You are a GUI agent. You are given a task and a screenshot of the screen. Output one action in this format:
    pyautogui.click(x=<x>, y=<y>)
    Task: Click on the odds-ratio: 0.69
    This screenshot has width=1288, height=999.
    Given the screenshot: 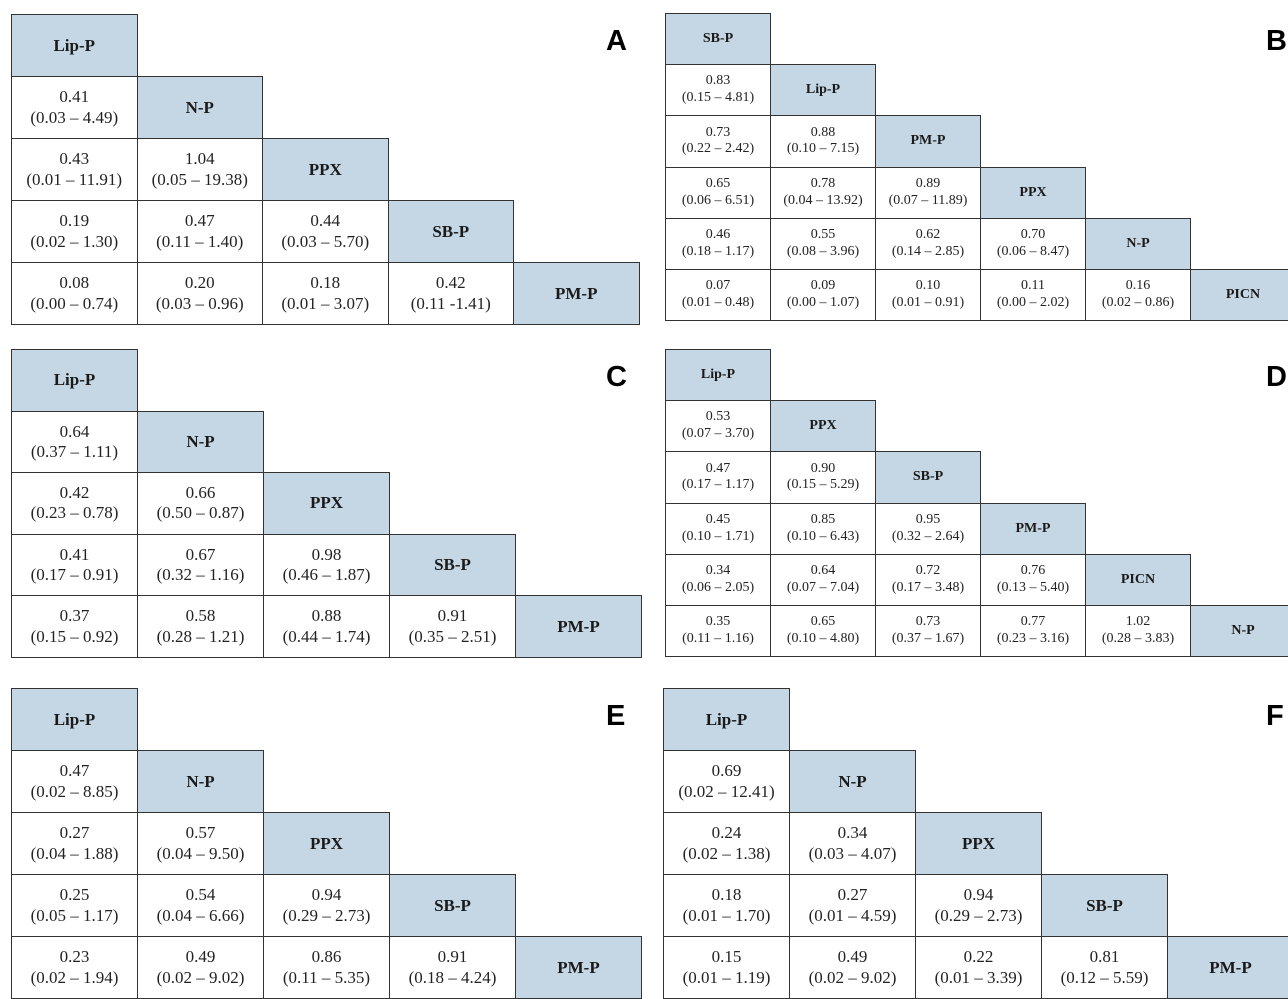 What is the action you would take?
    pyautogui.click(x=726, y=771)
    